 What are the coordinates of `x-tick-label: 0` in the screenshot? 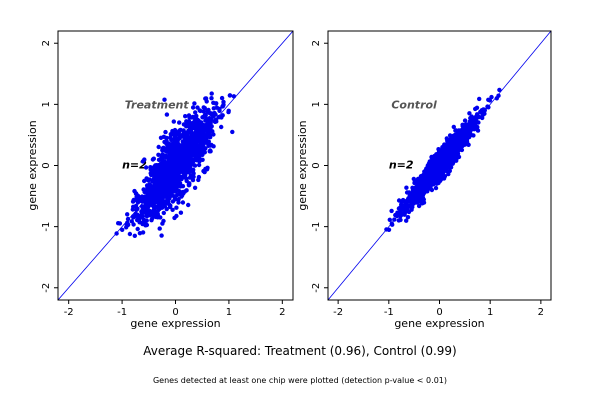 It's located at (439, 312).